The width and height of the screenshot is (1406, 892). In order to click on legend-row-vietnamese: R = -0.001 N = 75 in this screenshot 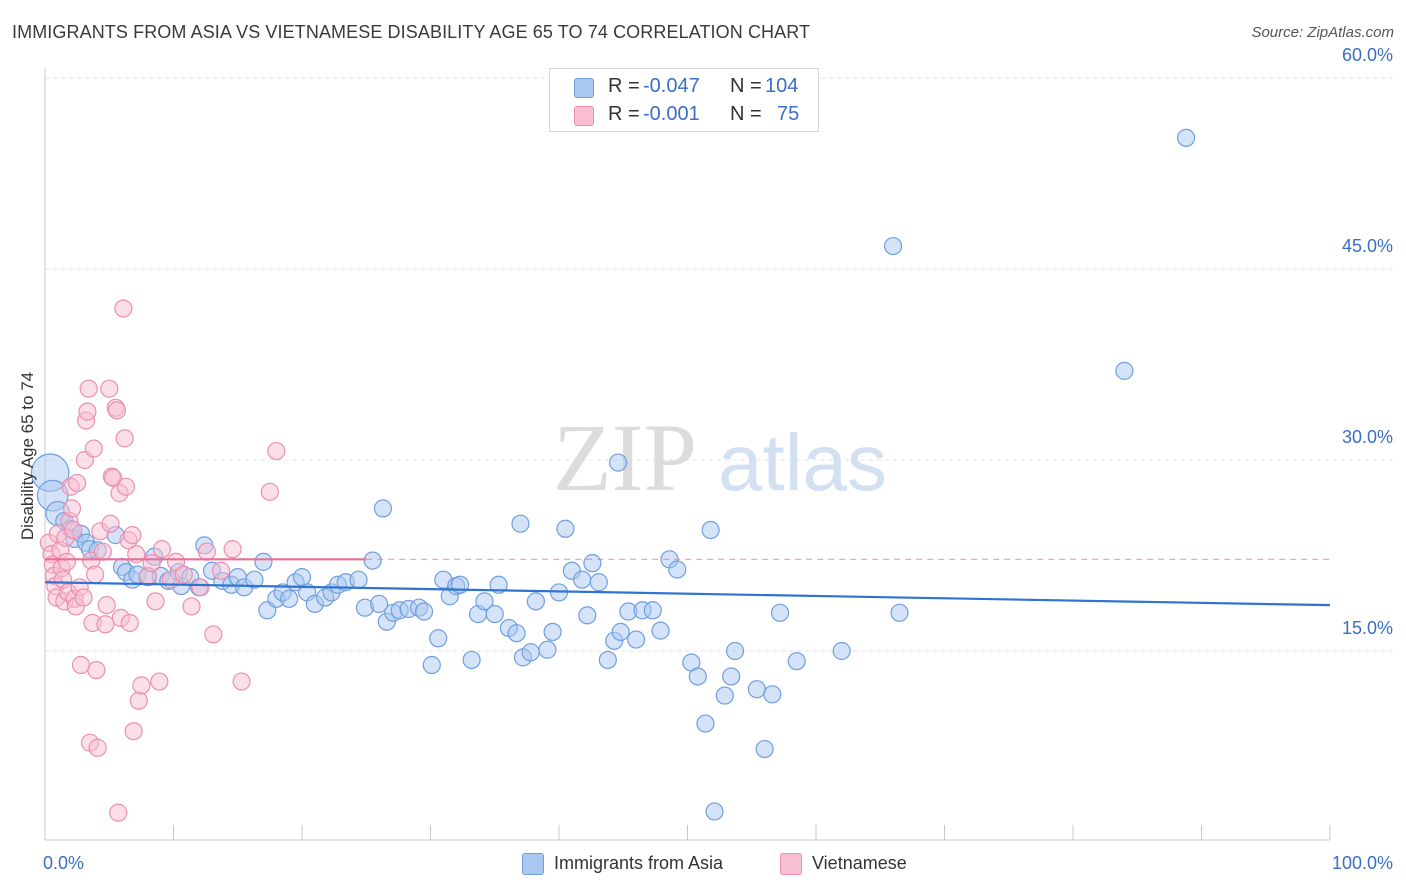, I will do `click(684, 115)`.